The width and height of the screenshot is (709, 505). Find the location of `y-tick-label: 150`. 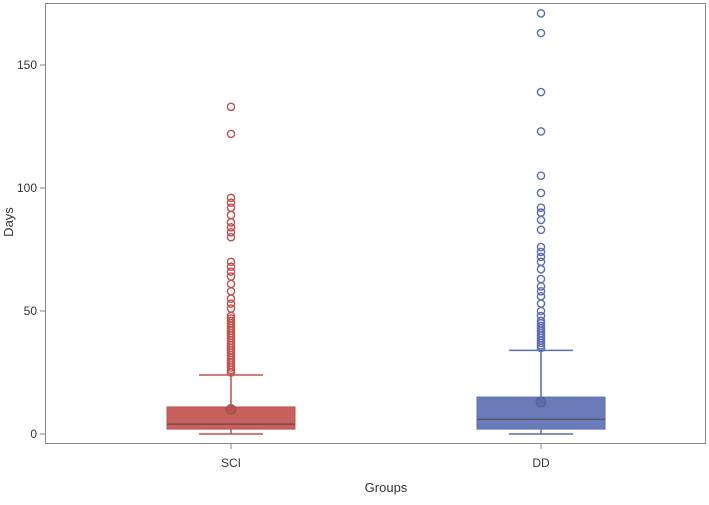

y-tick-label: 150 is located at coordinates (27, 65).